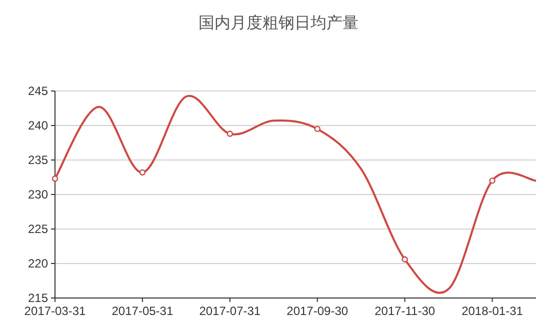 The image size is (557, 326). What do you see at coordinates (405, 311) in the screenshot?
I see `x-tick-label: 2017-11-30` at bounding box center [405, 311].